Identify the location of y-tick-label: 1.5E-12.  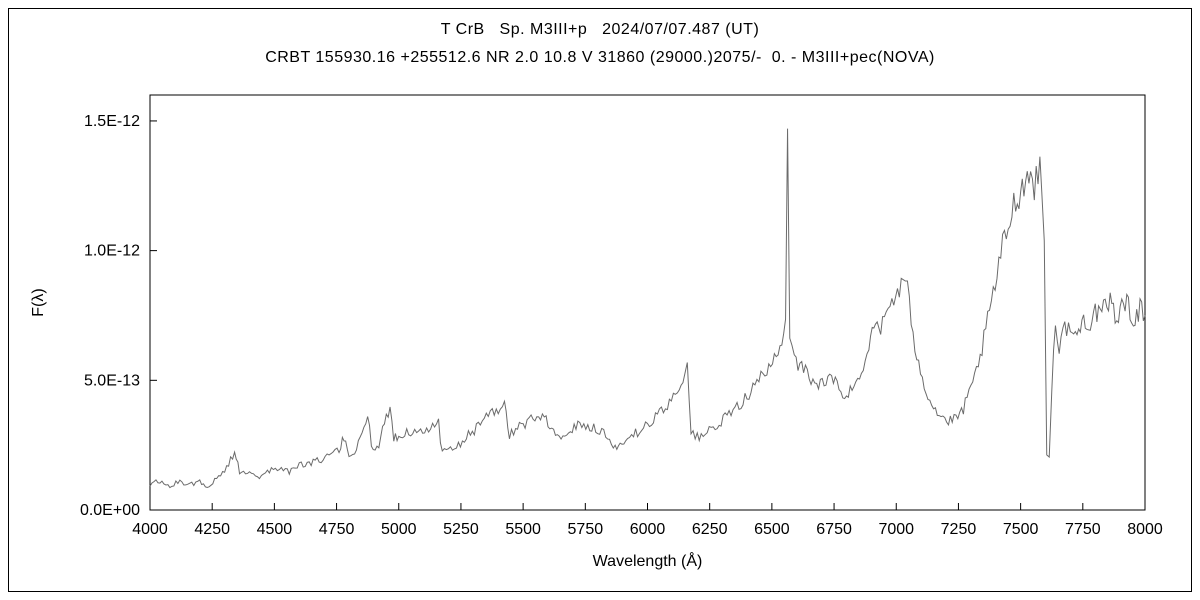
(112, 121).